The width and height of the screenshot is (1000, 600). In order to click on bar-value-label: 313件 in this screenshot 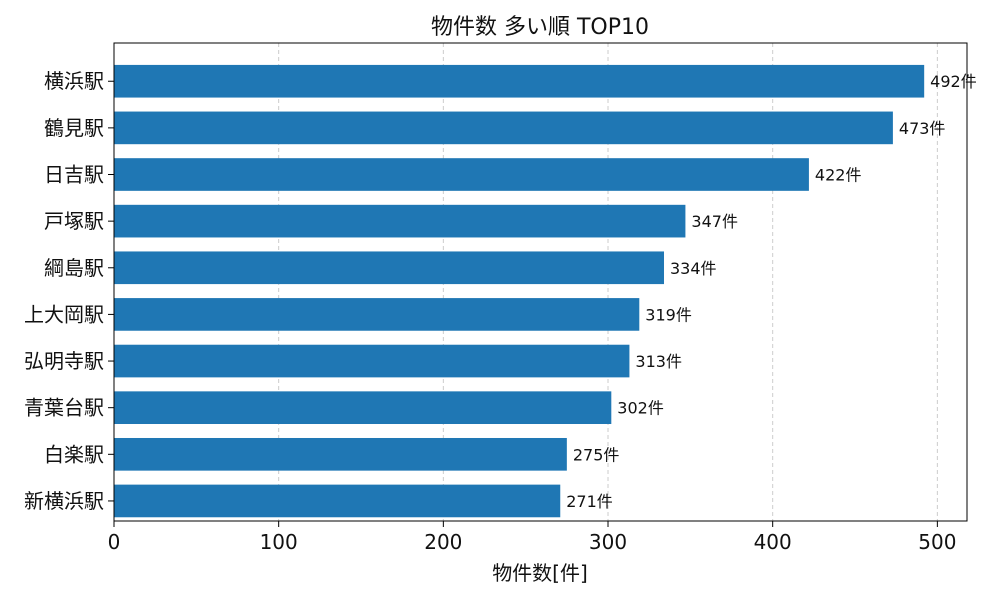, I will do `click(658, 361)`.